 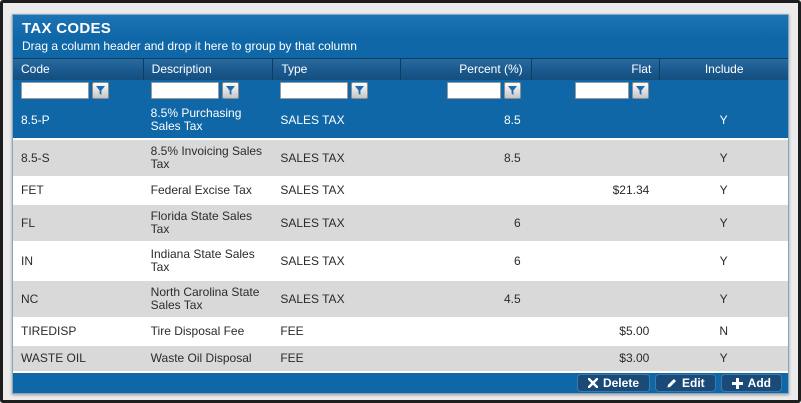 I want to click on flat-filter-button, so click(x=641, y=91).